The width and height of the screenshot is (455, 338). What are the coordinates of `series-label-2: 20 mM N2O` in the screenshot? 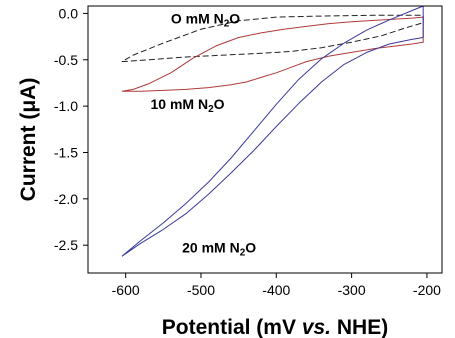 It's located at (219, 249).